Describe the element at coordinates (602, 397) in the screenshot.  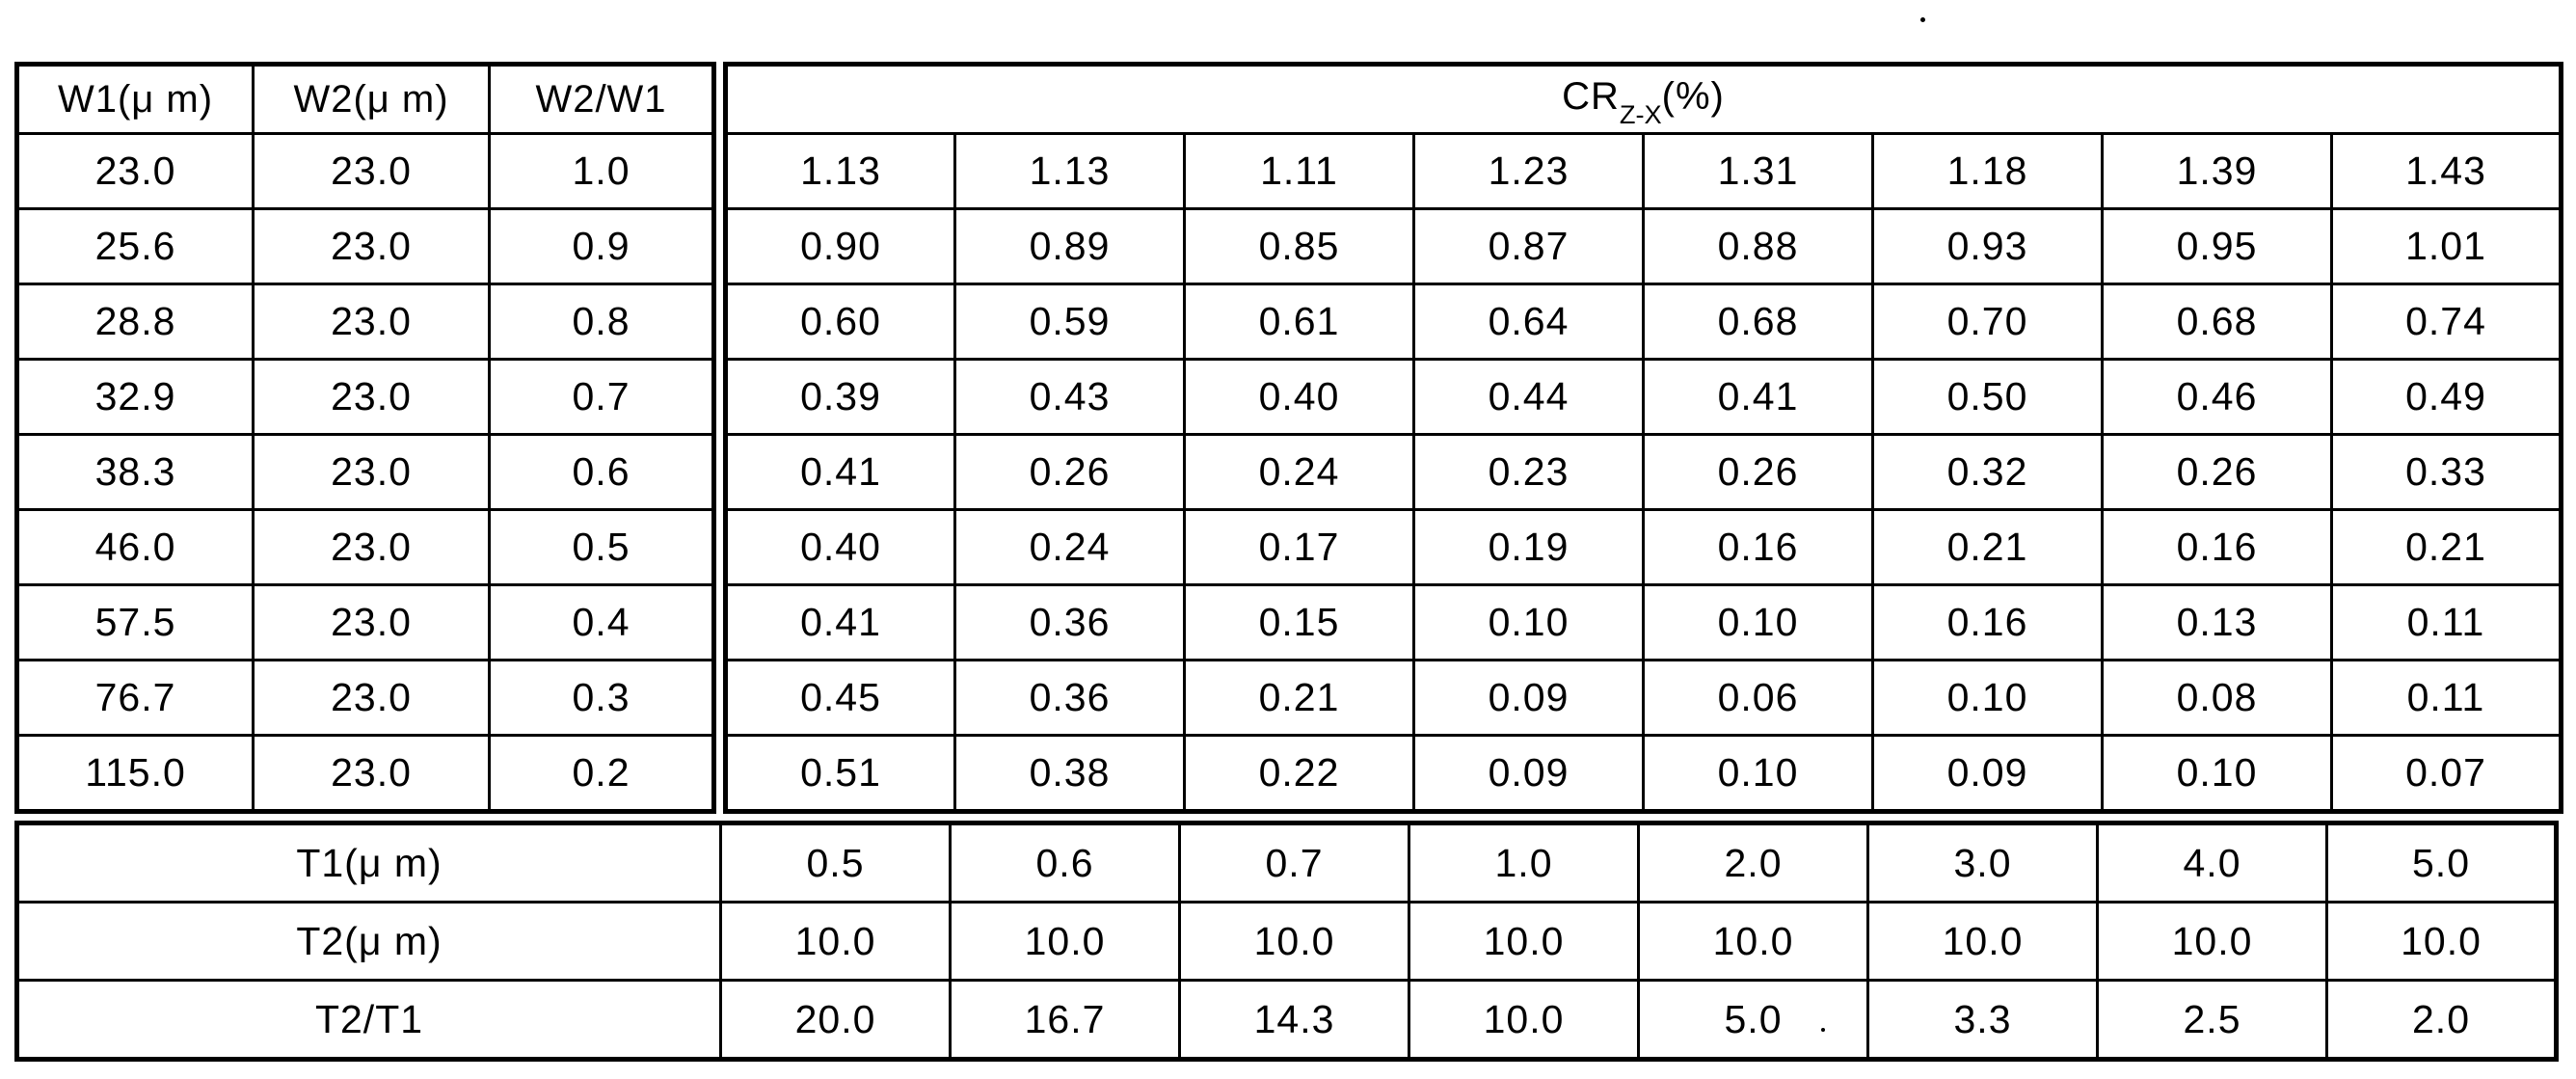
I see `w2w1-ratio-cell: 0.7` at that location.